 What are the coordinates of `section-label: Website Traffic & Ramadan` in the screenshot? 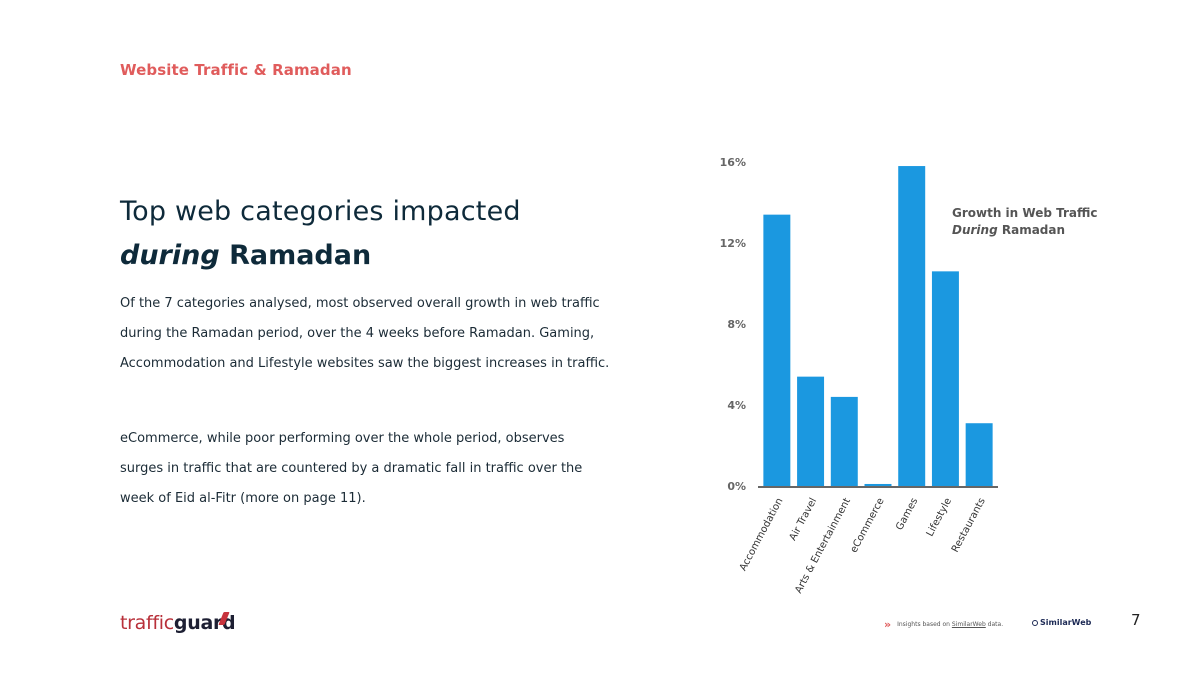 It's located at (236, 70).